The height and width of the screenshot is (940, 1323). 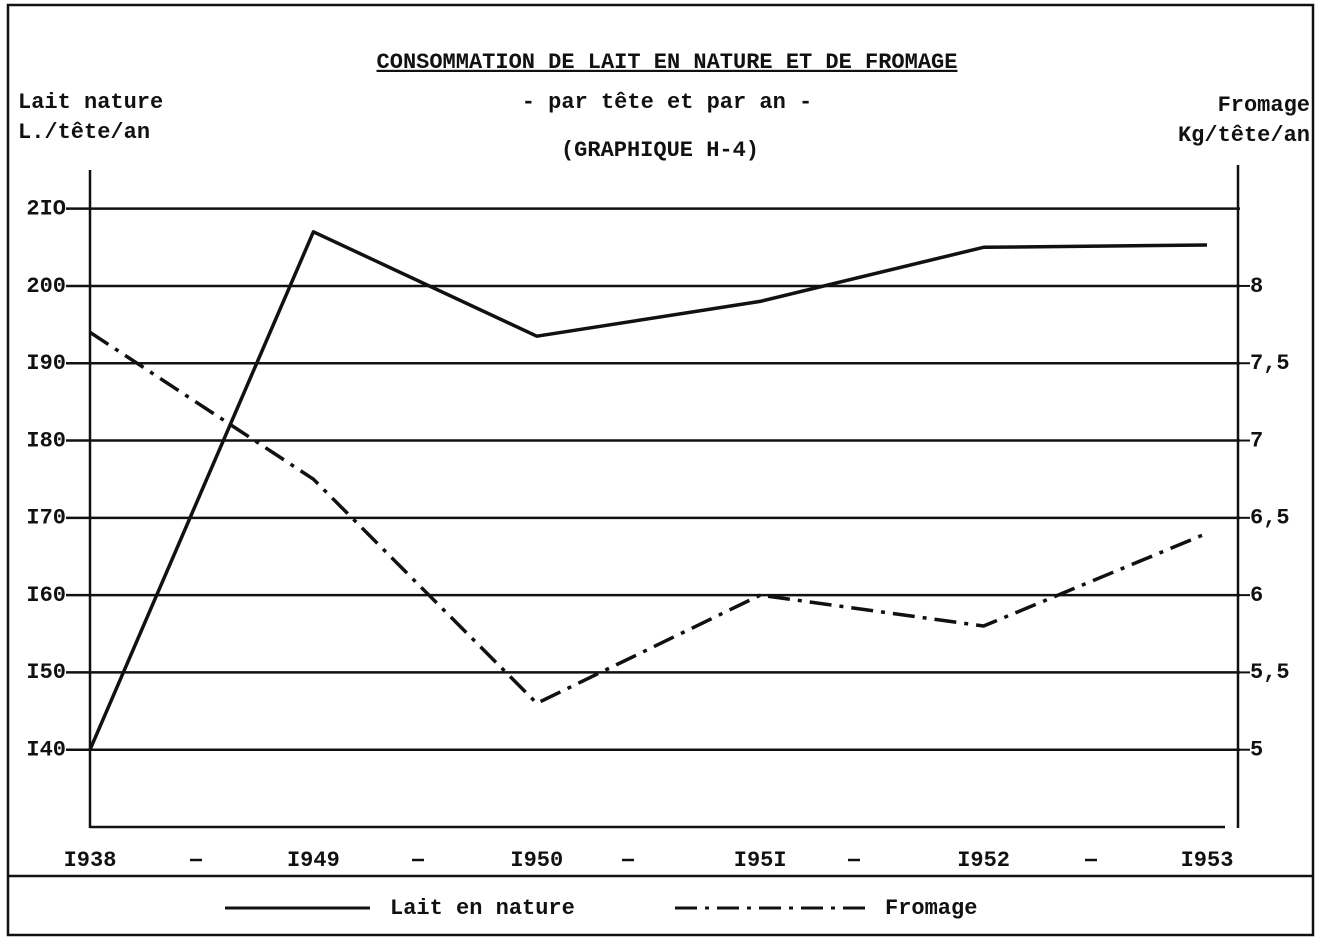 What do you see at coordinates (482, 908) in the screenshot?
I see `legend-label: Lait en nature` at bounding box center [482, 908].